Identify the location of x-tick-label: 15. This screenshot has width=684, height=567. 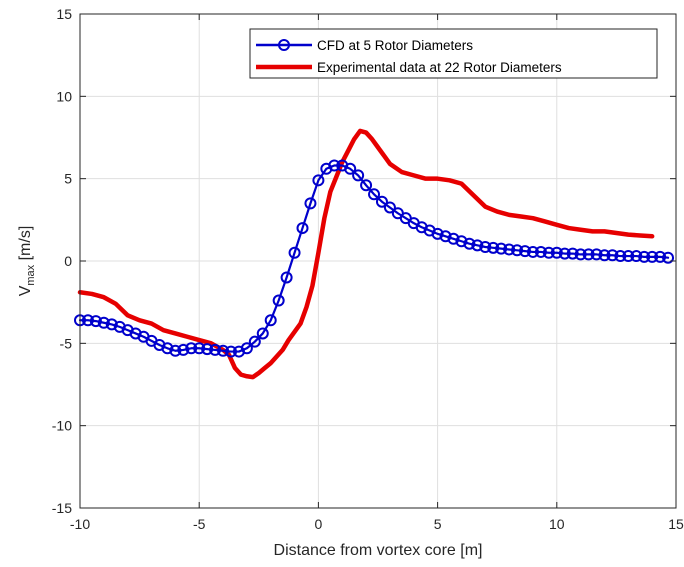
(676, 524).